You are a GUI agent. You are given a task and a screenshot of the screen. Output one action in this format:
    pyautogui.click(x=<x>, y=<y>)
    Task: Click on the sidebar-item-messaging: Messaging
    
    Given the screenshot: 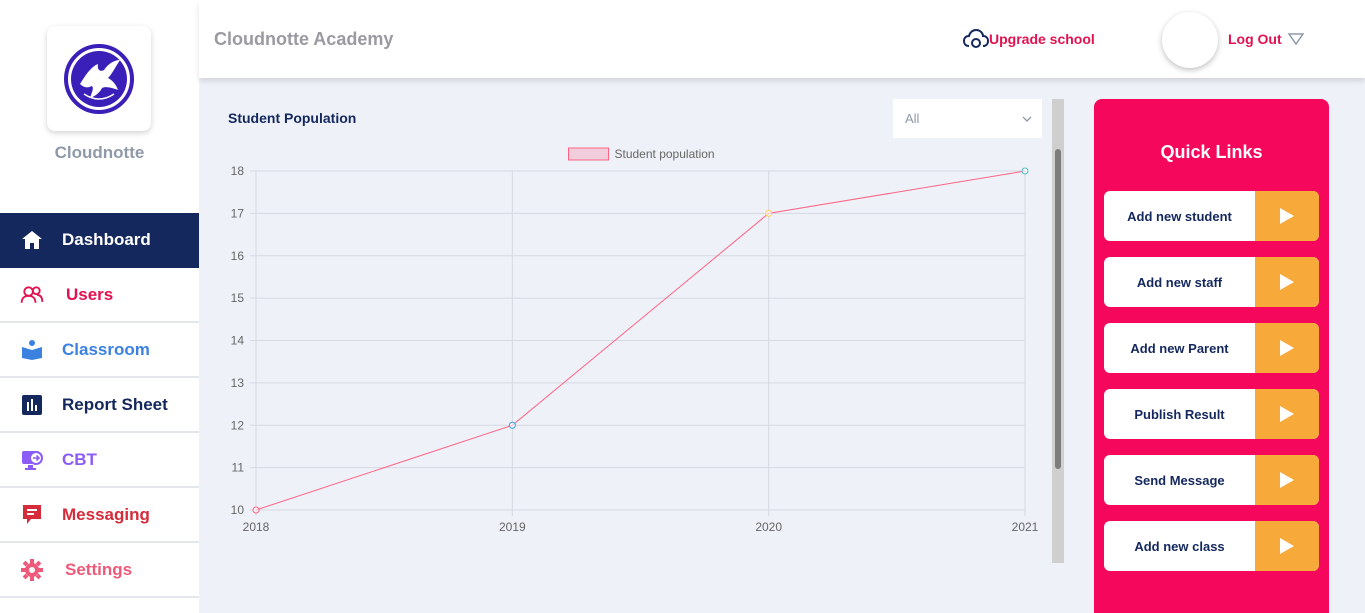 What is the action you would take?
    pyautogui.click(x=99, y=515)
    